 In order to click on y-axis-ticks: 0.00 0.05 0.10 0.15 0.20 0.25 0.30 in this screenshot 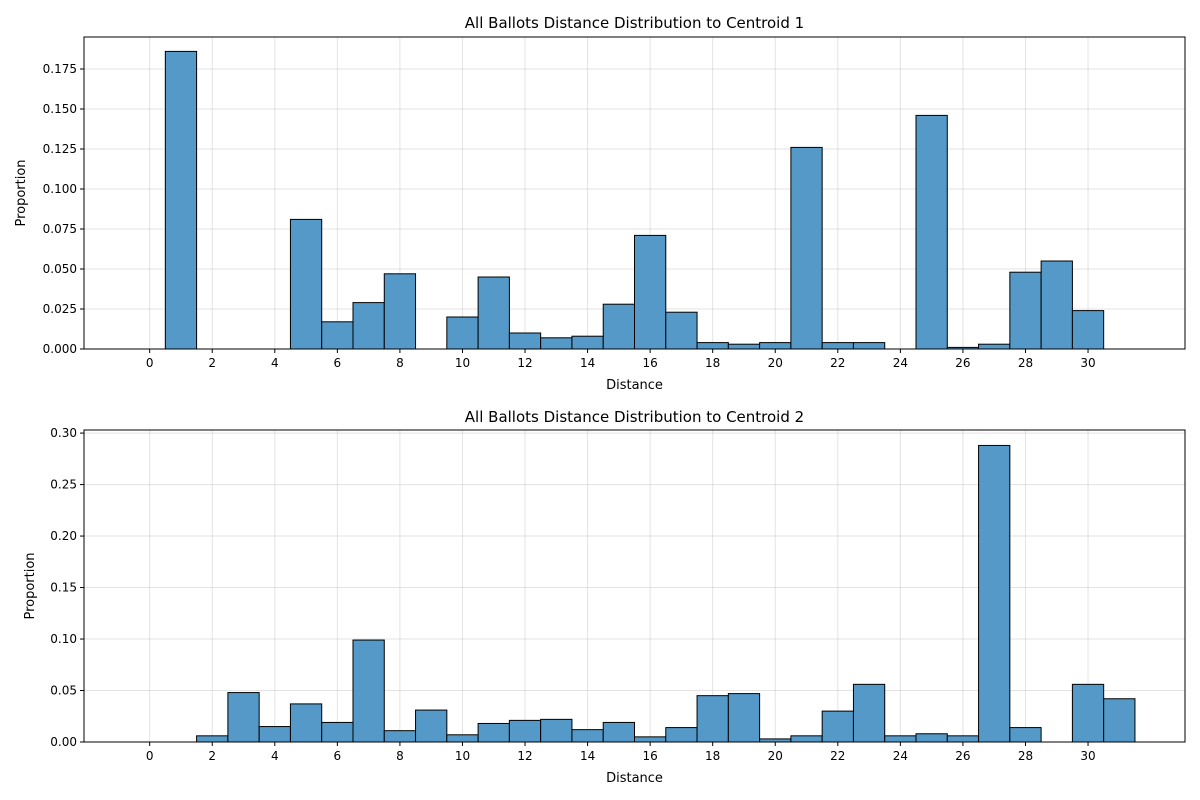, I will do `click(67, 587)`.